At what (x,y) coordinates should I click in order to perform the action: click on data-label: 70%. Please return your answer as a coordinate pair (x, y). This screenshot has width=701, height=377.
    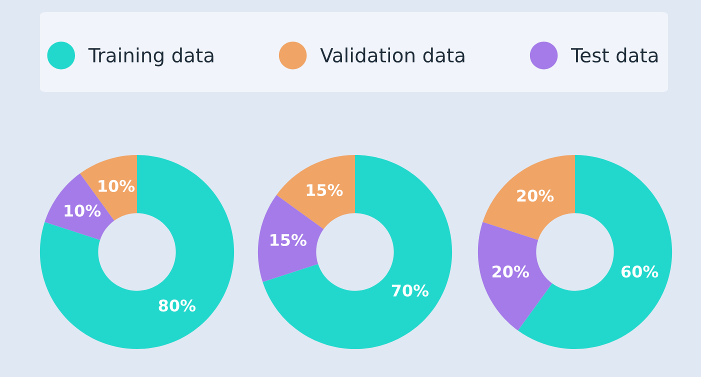
    Looking at the image, I should click on (410, 290).